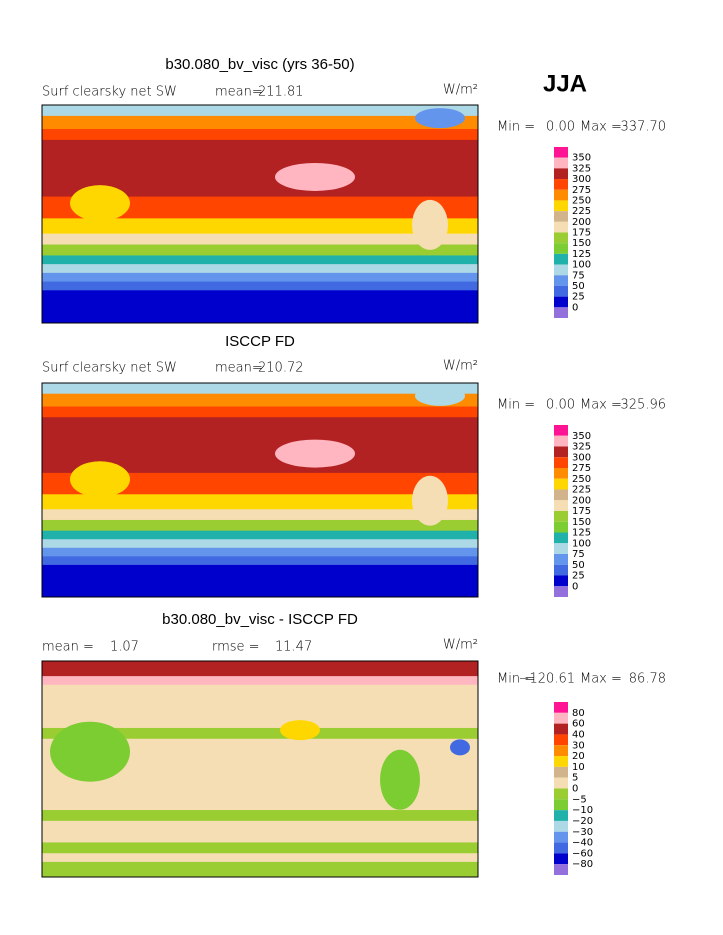 The width and height of the screenshot is (723, 935). Describe the element at coordinates (578, 734) in the screenshot. I see `colorbar-label: 40` at that location.